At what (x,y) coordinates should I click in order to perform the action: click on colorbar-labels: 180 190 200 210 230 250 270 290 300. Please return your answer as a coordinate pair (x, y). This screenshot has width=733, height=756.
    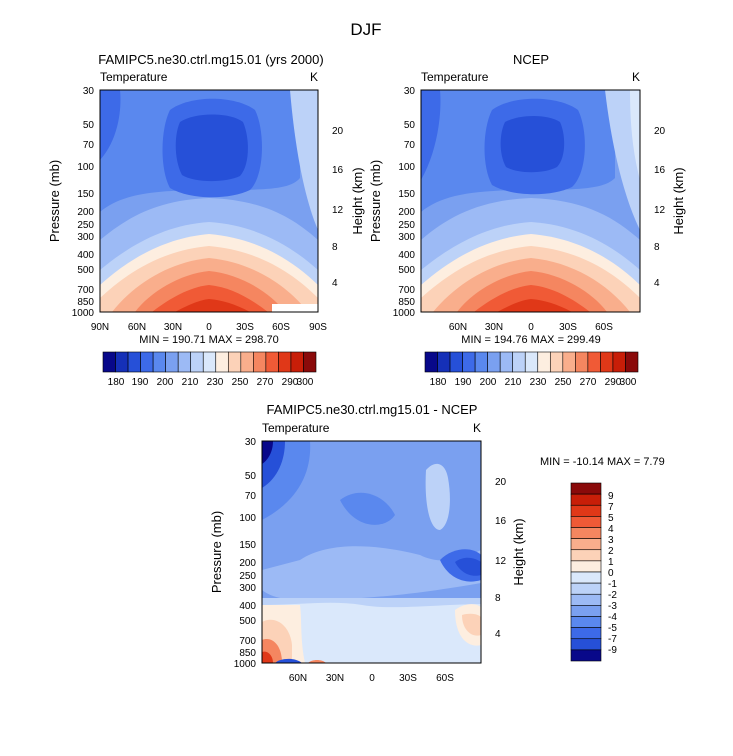
    Looking at the image, I should click on (211, 382).